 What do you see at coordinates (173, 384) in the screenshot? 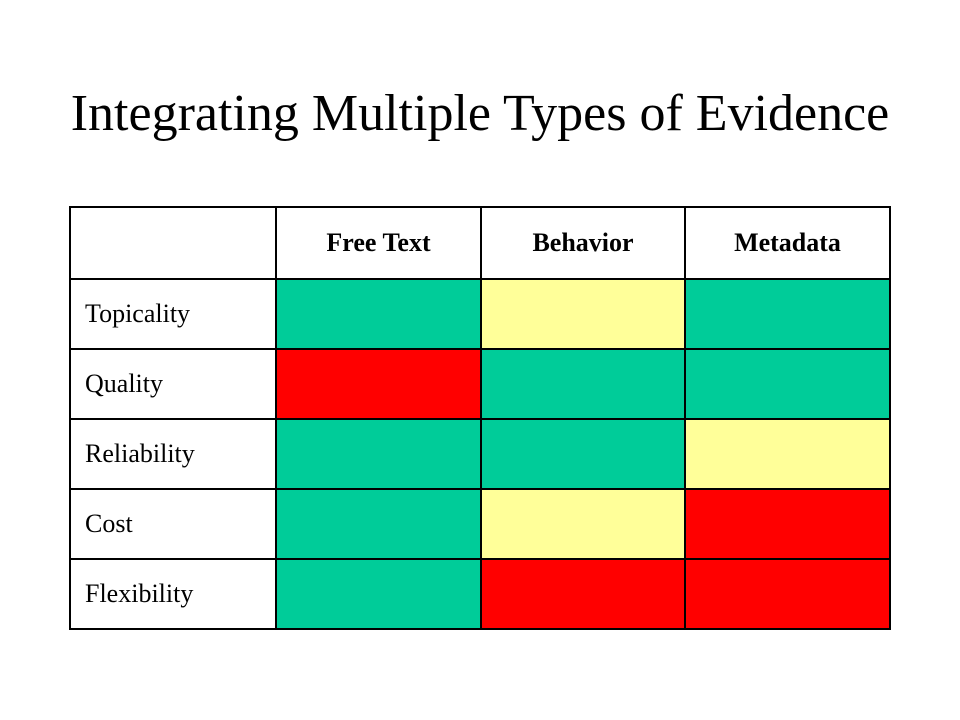
I see `row-label-quality: Quality` at bounding box center [173, 384].